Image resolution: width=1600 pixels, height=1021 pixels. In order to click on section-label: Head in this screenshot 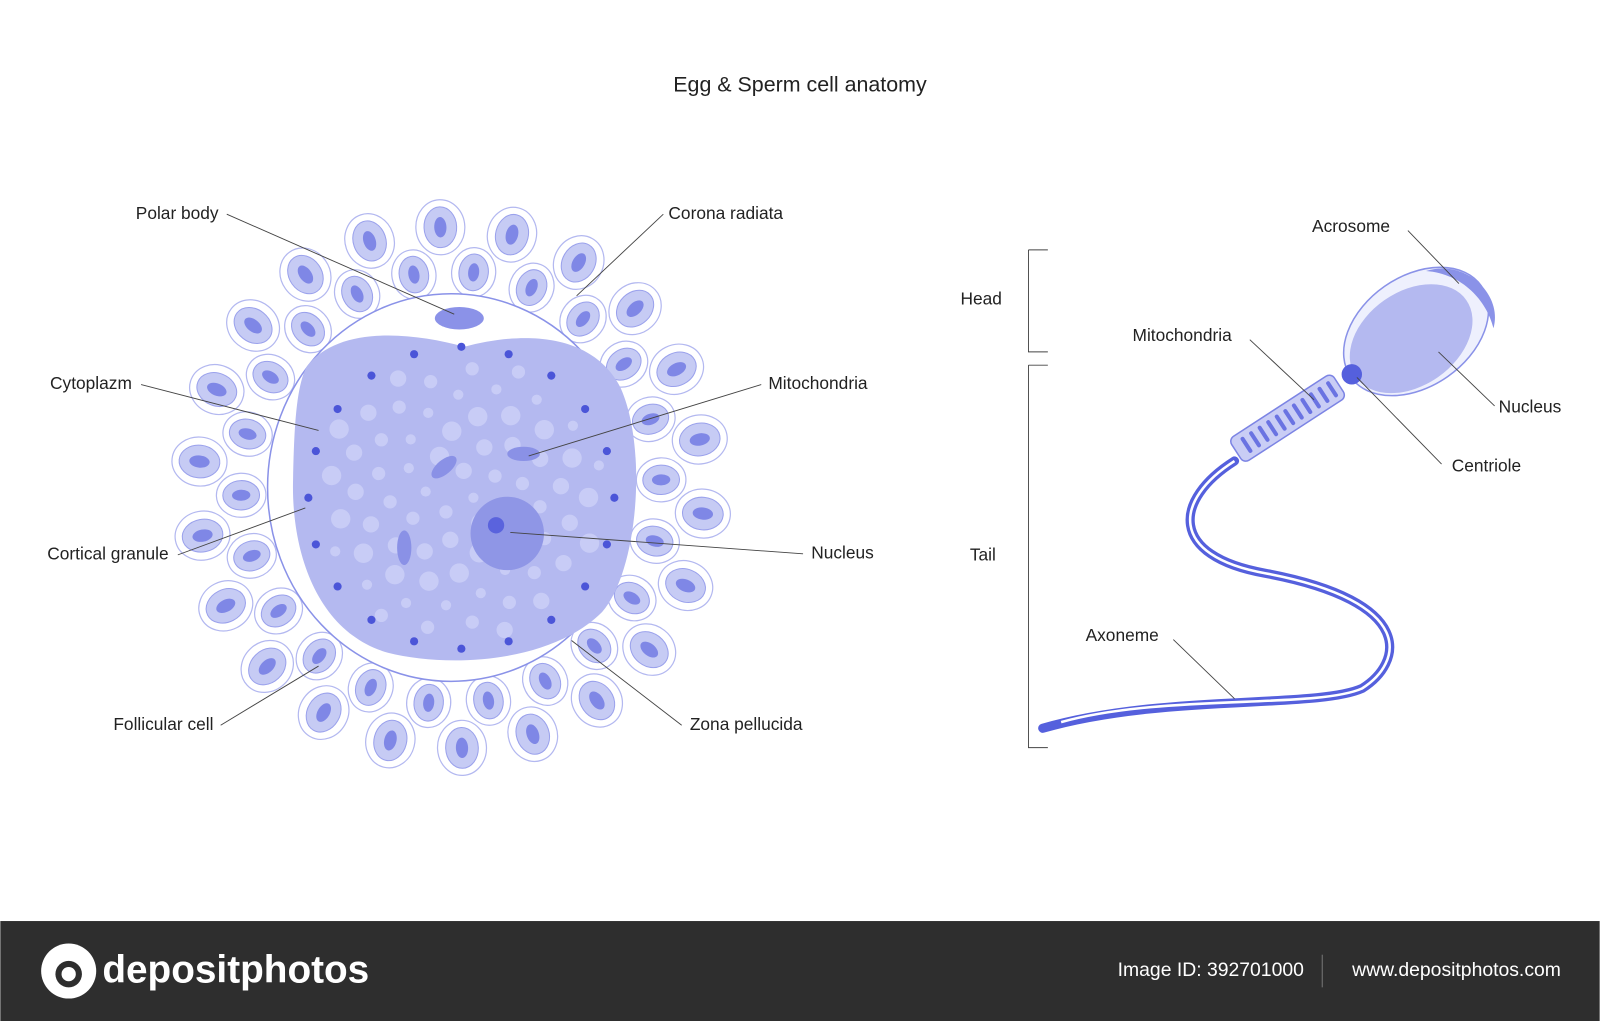, I will do `click(981, 298)`.